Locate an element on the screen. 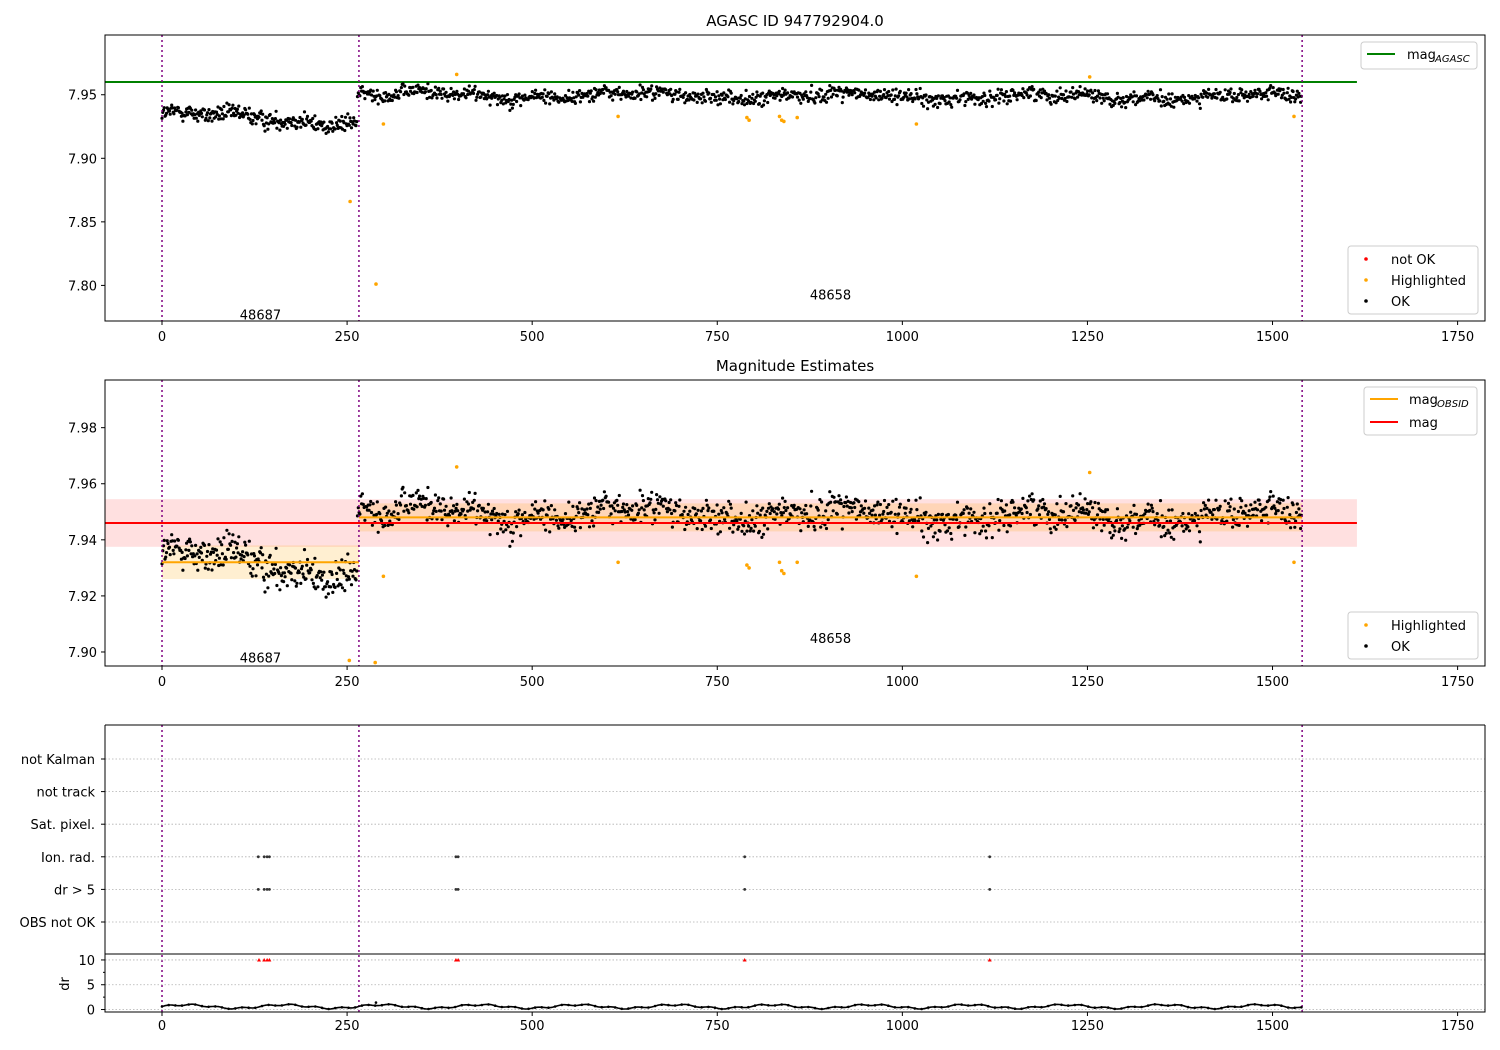 The height and width of the screenshot is (1050, 1500). y-tick-label: 7.96 is located at coordinates (82, 485).